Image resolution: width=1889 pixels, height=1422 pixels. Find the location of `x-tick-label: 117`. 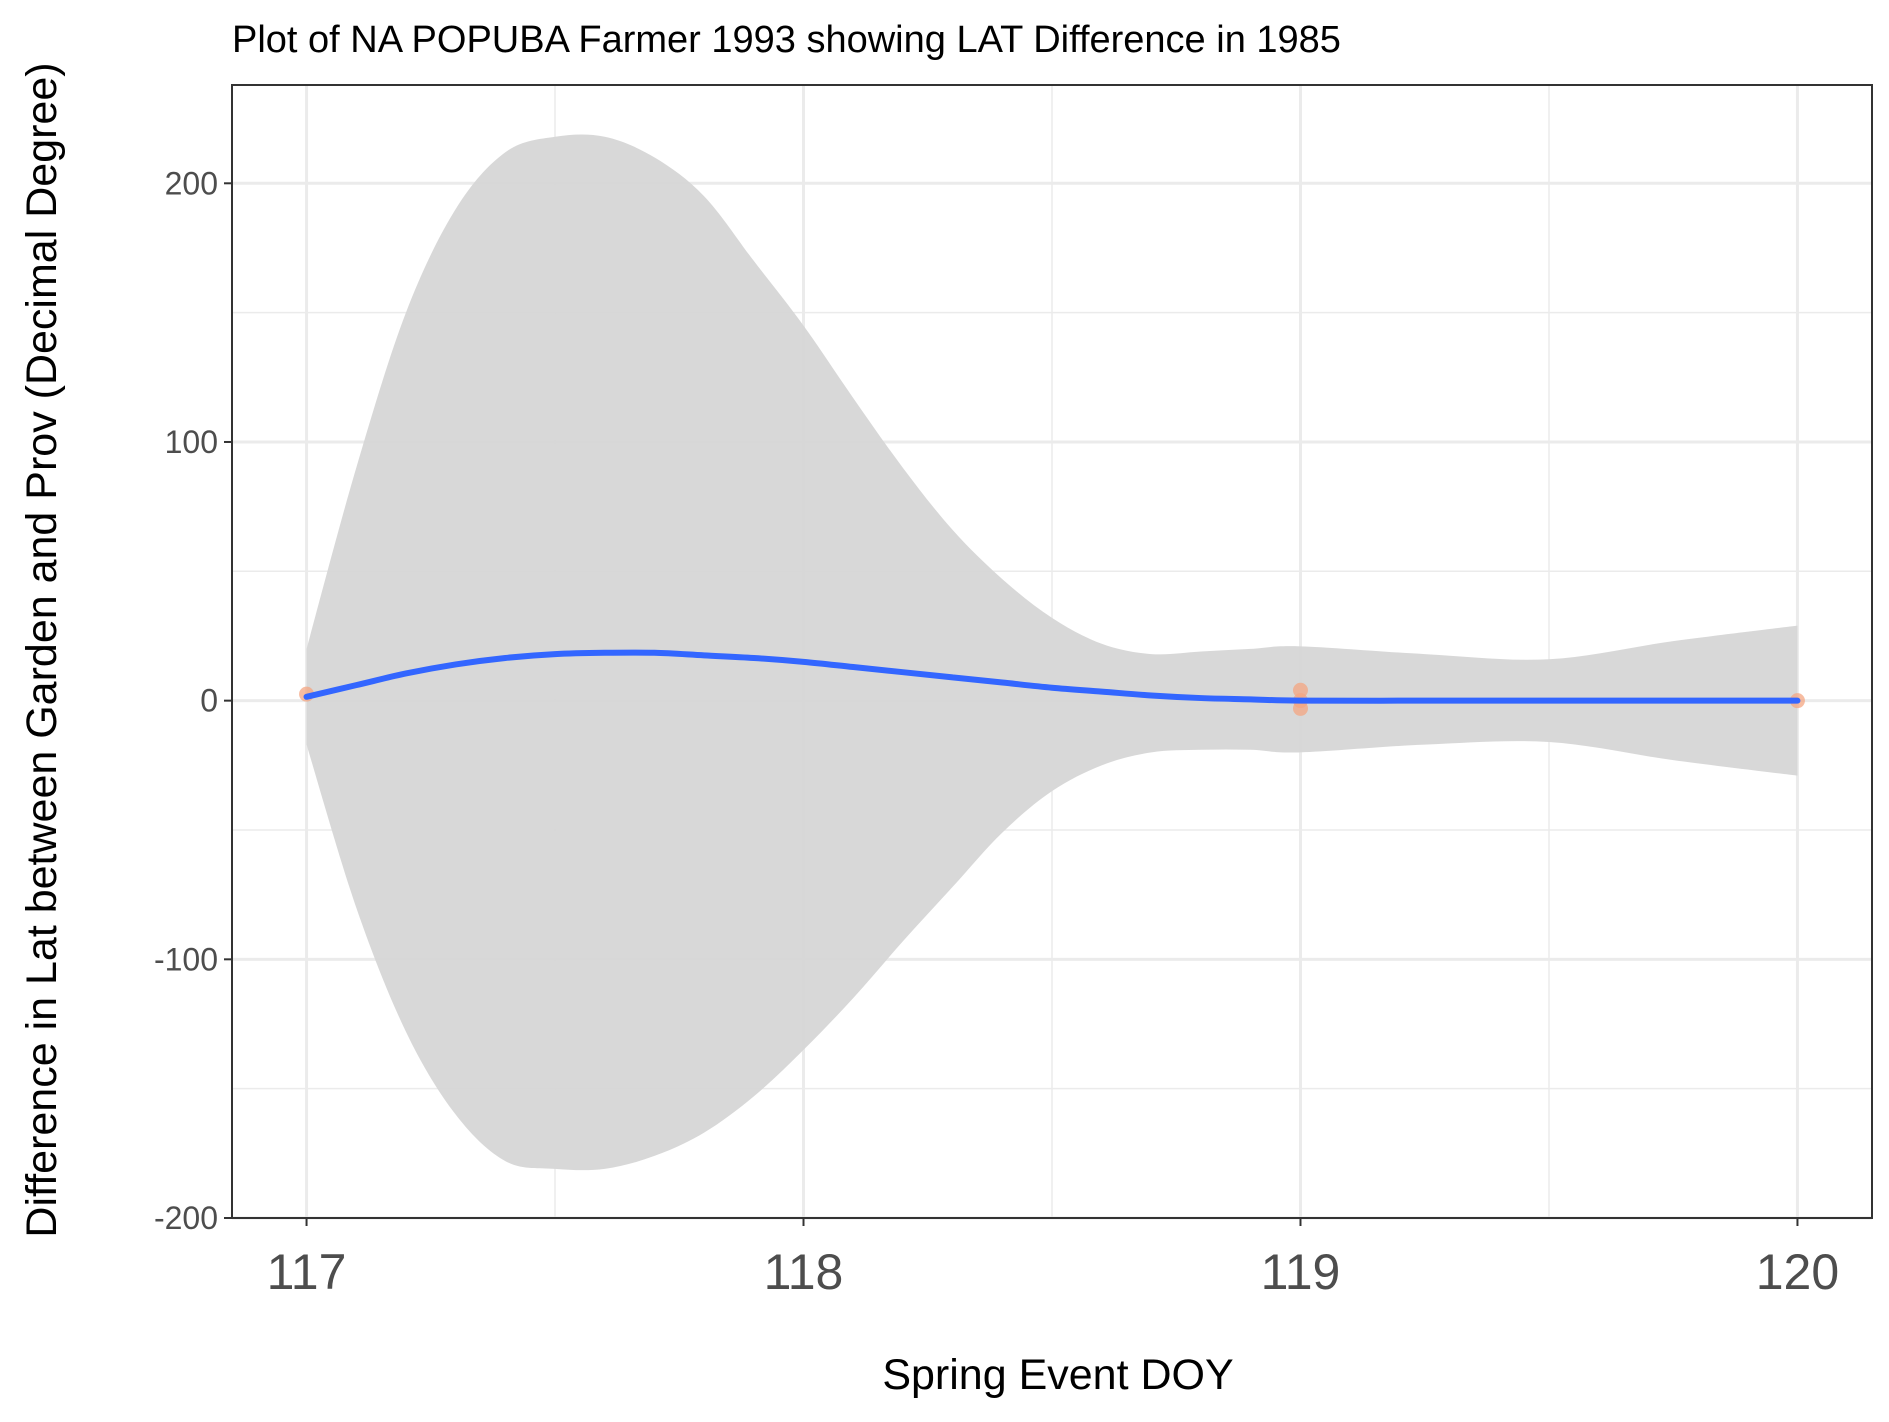

x-tick-label: 117 is located at coordinates (307, 1272).